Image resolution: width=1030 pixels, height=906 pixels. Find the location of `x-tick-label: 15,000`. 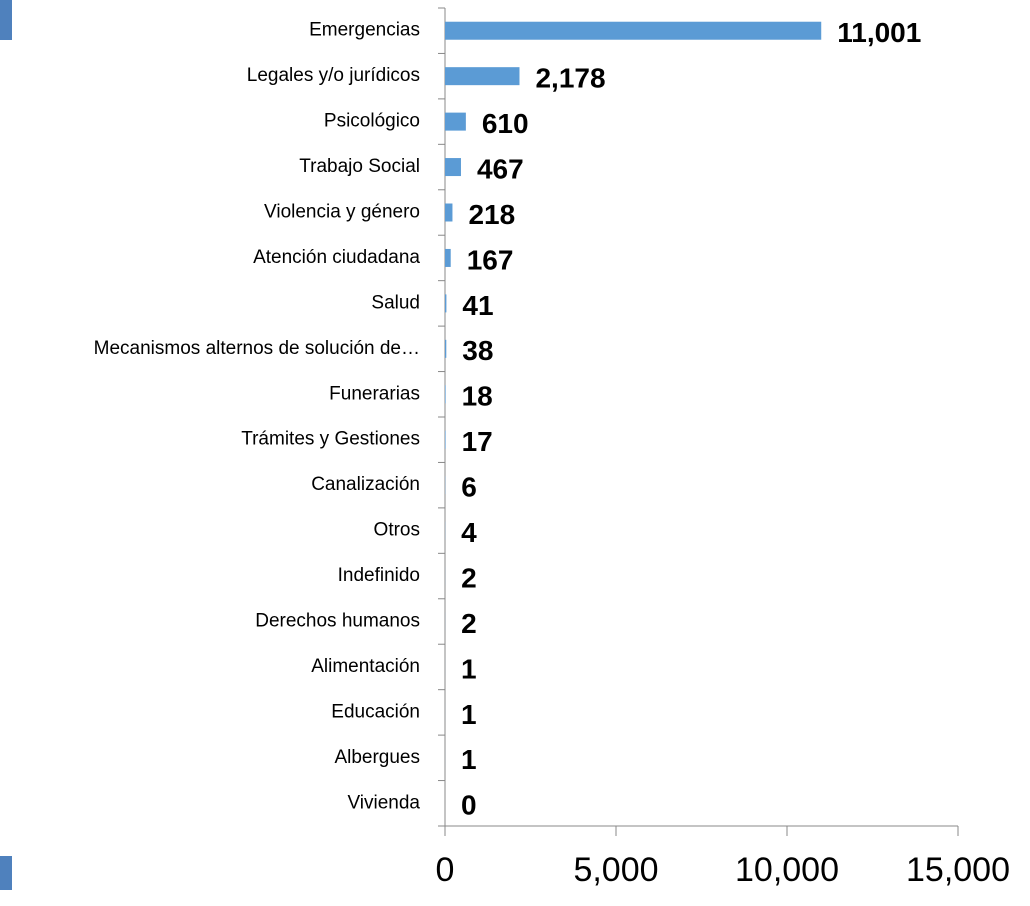

x-tick-label: 15,000 is located at coordinates (958, 870).